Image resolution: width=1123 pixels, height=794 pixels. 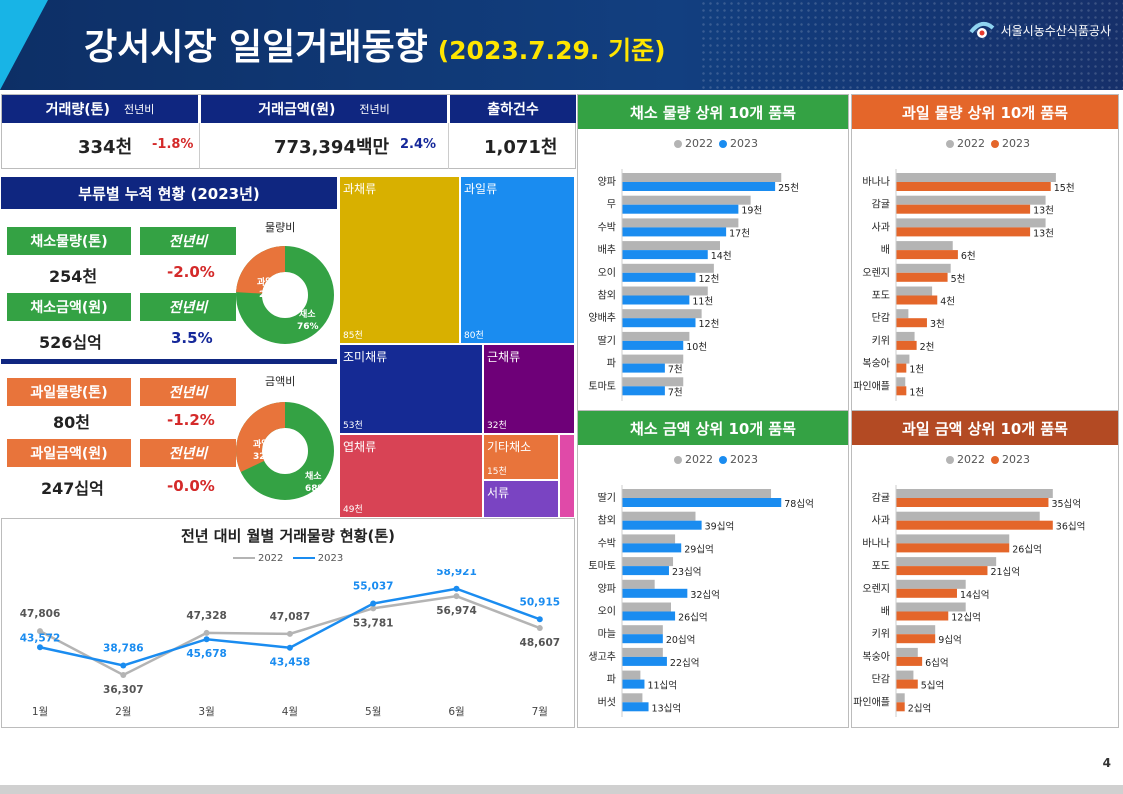 What do you see at coordinates (607, 227) in the screenshot?
I see `category-label: 수박` at bounding box center [607, 227].